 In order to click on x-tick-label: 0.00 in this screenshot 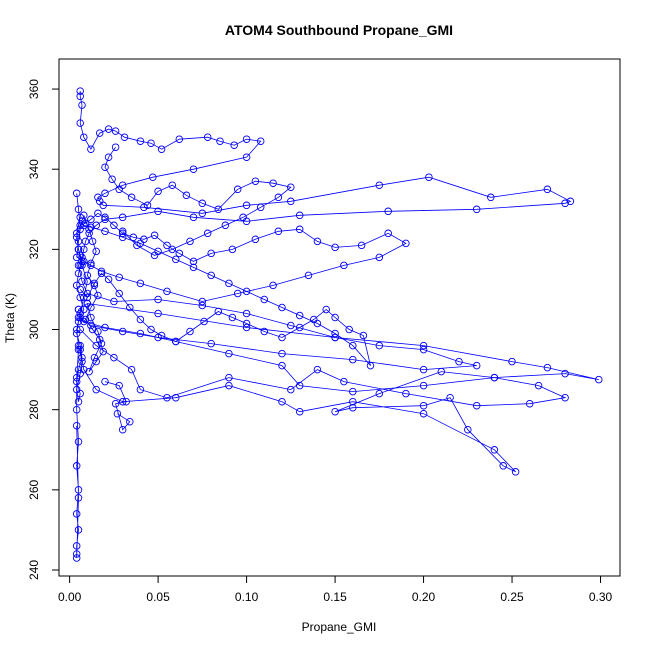, I will do `click(70, 597)`.